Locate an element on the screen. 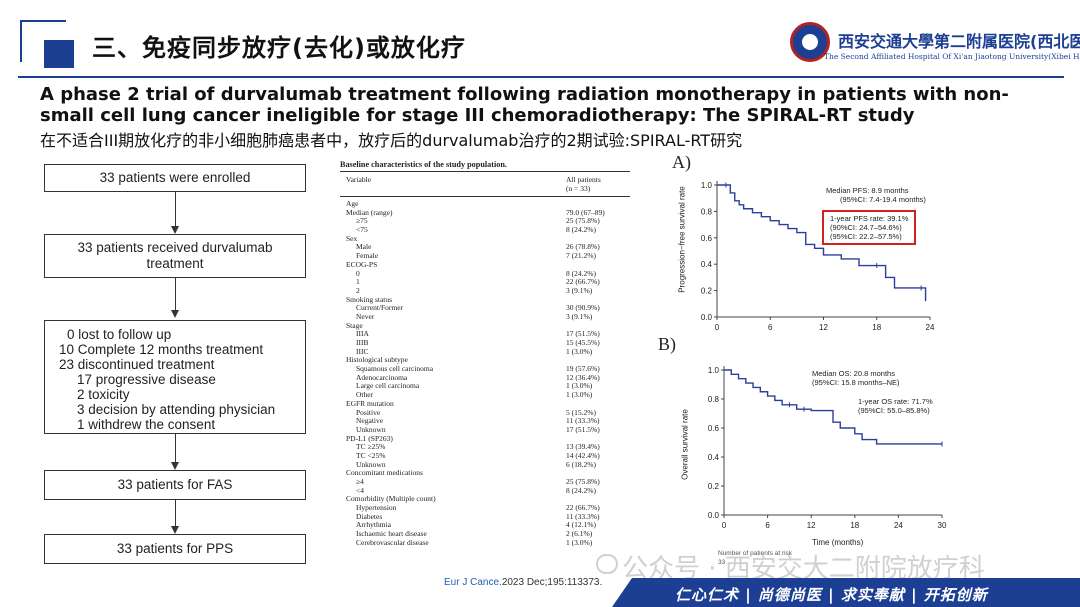 The width and height of the screenshot is (1080, 607). x-tick-label: 12 is located at coordinates (823, 327).